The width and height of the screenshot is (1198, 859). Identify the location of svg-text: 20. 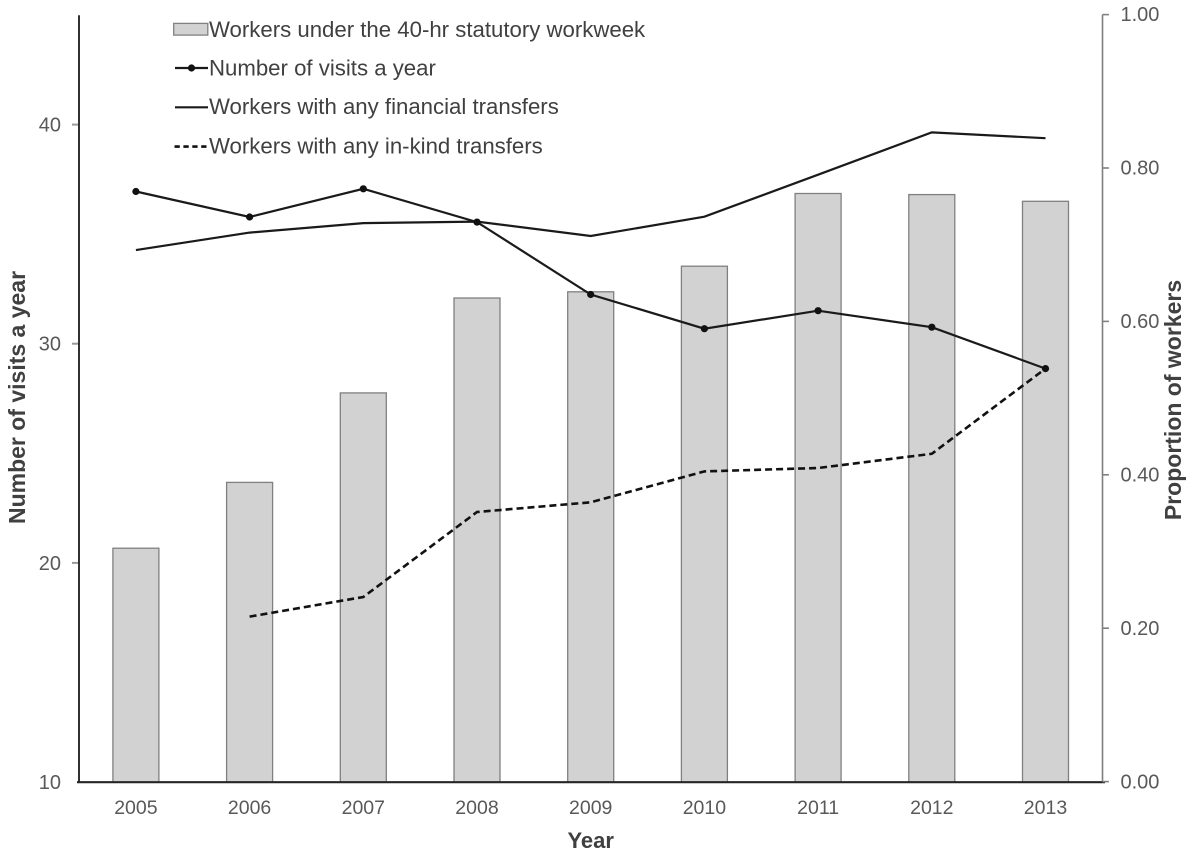
(50, 564).